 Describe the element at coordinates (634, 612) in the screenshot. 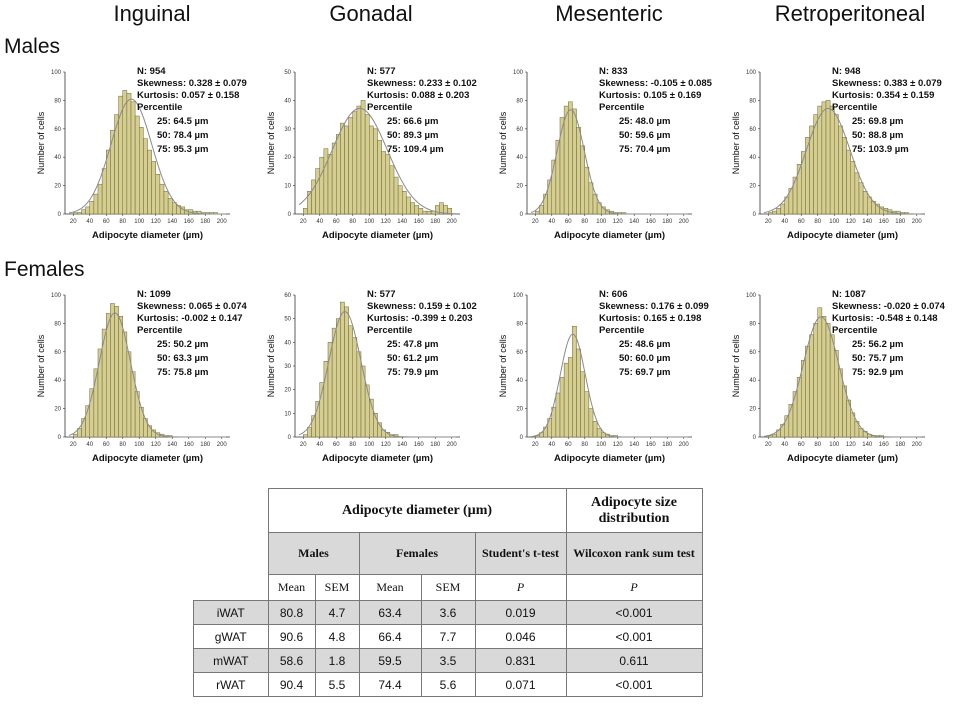

I see `p-wilcoxon: <0.001` at that location.